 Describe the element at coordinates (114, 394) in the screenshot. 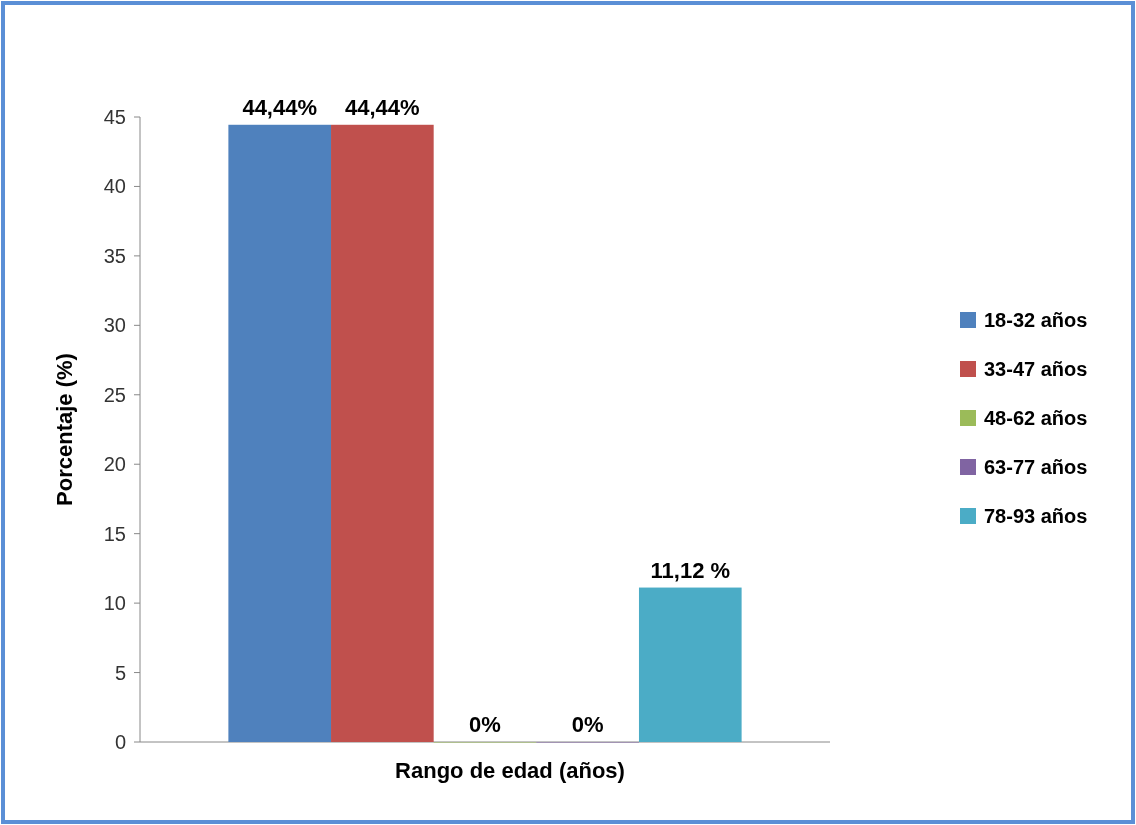

I see `y-tick-label: 25` at that location.